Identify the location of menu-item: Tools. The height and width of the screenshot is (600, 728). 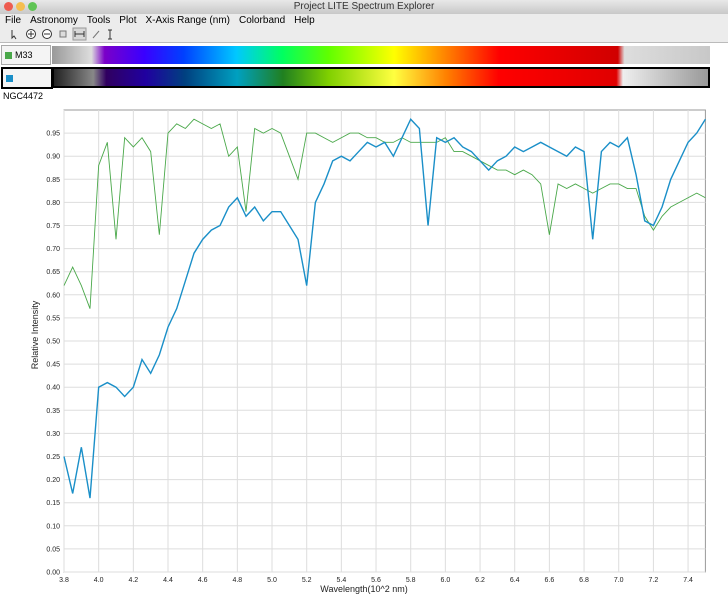
(98, 20).